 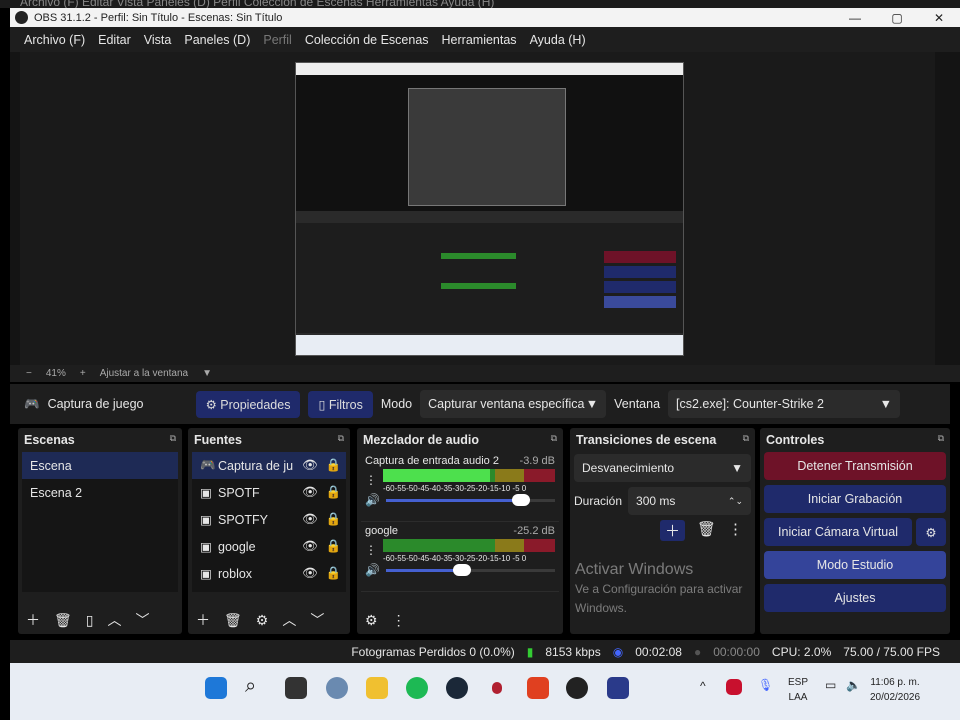 What do you see at coordinates (269, 573) in the screenshot?
I see `source-item: ▣ roblox 👁 🔒` at bounding box center [269, 573].